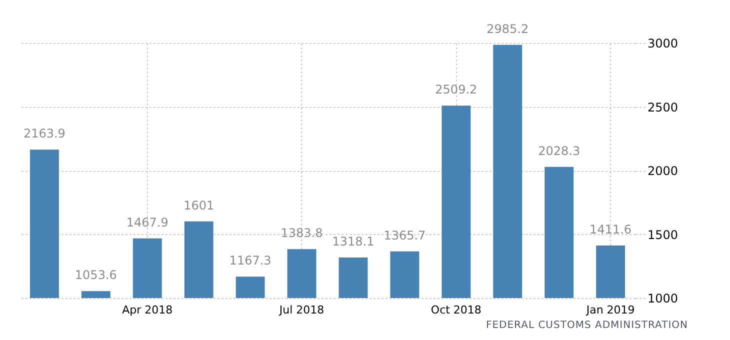 The width and height of the screenshot is (730, 340). What do you see at coordinates (663, 171) in the screenshot?
I see `y-tick-label: 2000` at bounding box center [663, 171].